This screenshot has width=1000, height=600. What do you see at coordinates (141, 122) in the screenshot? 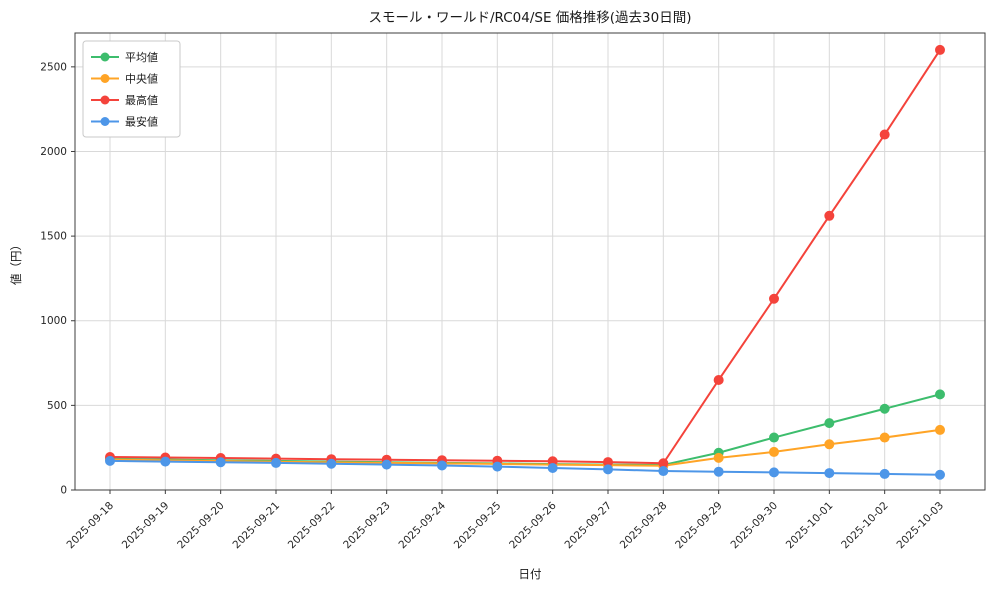
I see `legend-label: 最安値` at bounding box center [141, 122].